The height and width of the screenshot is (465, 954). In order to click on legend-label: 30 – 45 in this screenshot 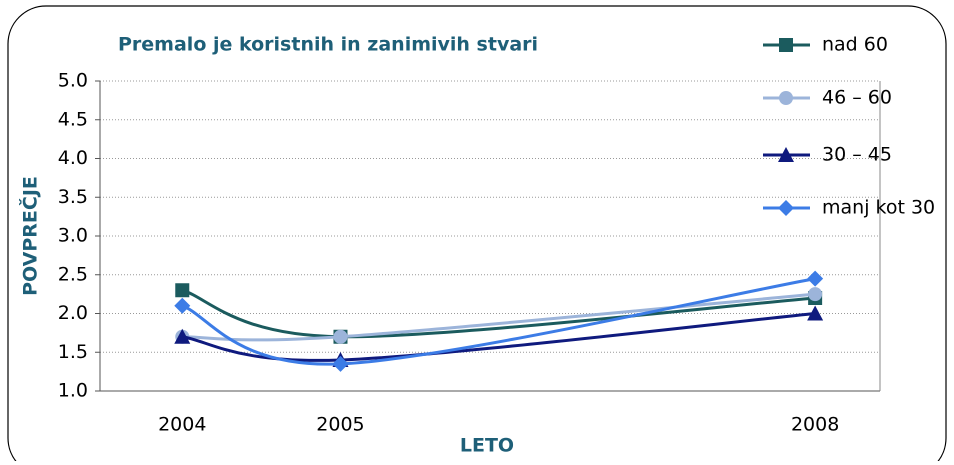, I will do `click(857, 155)`.